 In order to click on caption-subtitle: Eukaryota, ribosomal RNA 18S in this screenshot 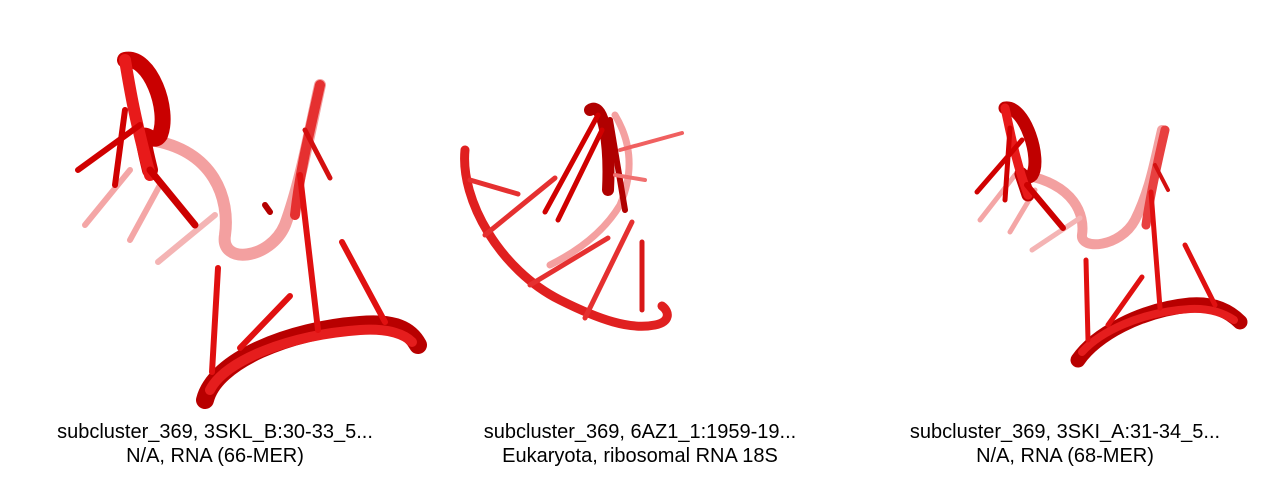, I will do `click(640, 456)`.